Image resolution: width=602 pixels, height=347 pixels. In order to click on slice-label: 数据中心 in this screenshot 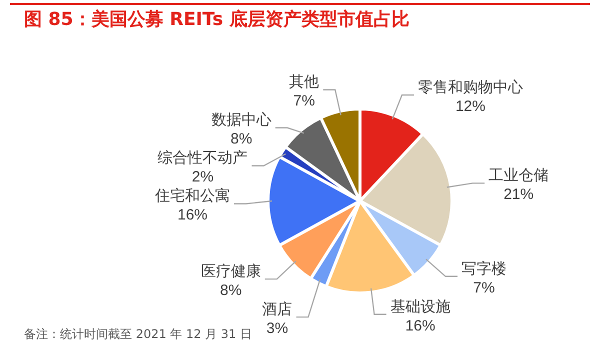, I will do `click(241, 119)`.